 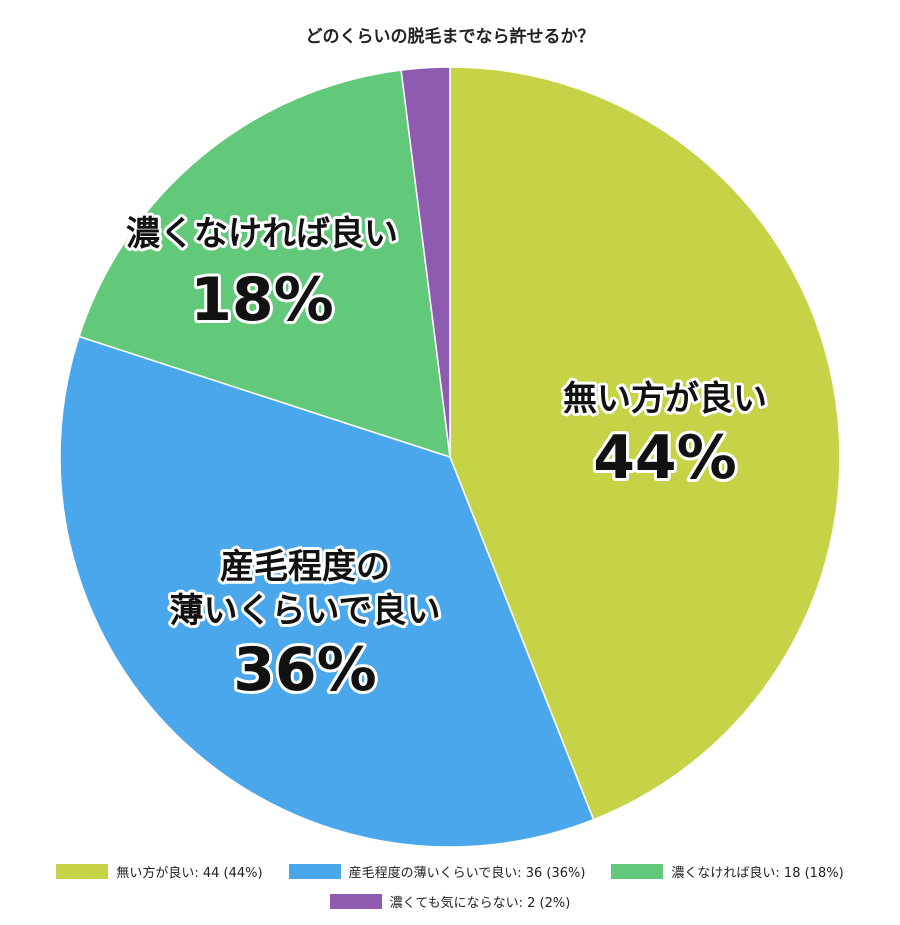 I want to click on slice-label: 薄いくらいで良い, so click(x=305, y=611).